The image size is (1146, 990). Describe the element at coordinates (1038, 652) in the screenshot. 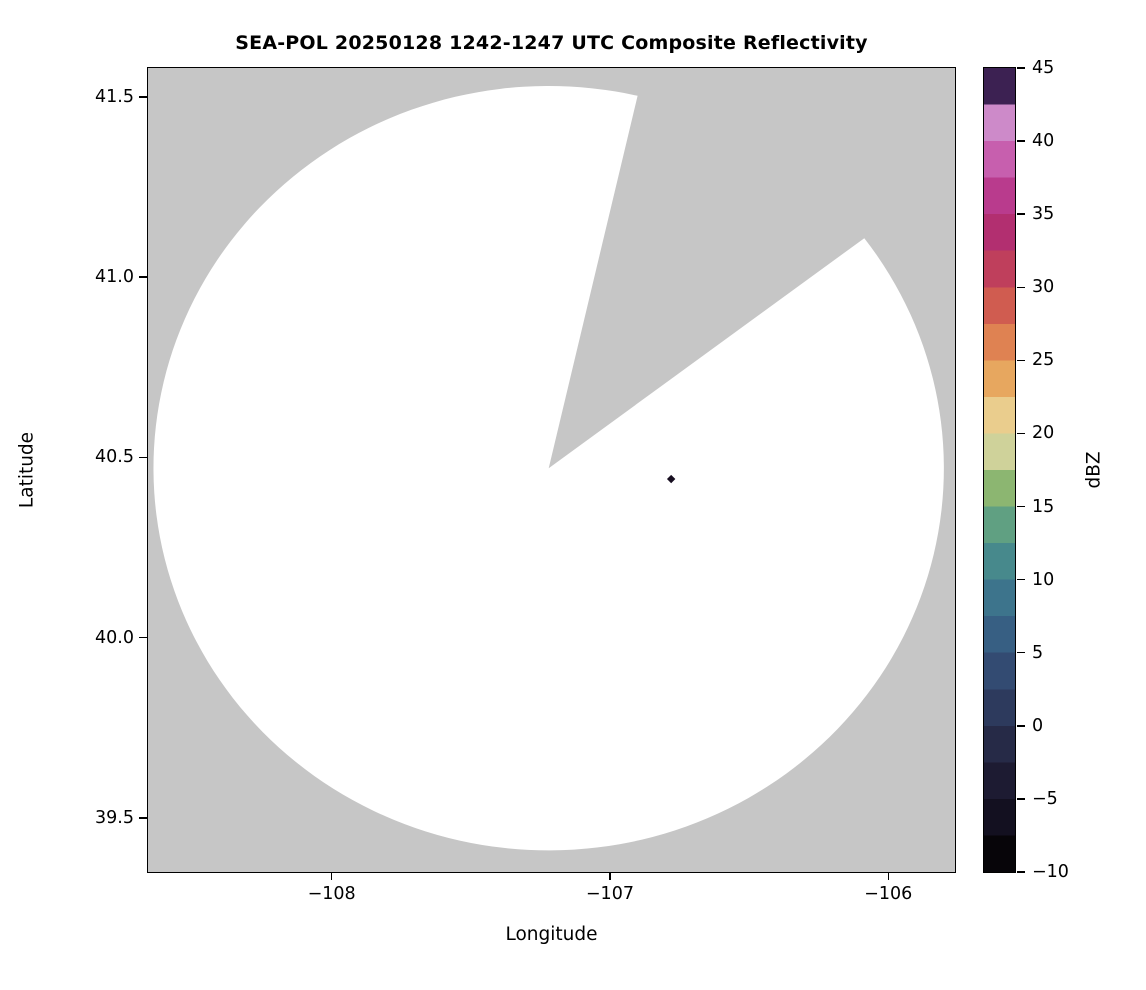

I see `colorbar-tick-label: 5` at that location.